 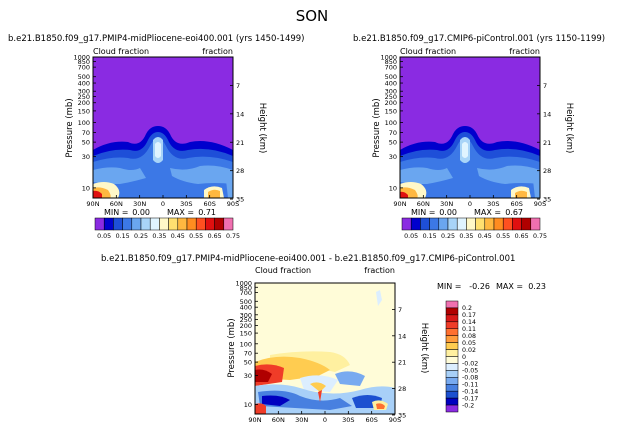 What do you see at coordinates (196, 236) in the screenshot?
I see `colorbar-label: 0.55` at bounding box center [196, 236].